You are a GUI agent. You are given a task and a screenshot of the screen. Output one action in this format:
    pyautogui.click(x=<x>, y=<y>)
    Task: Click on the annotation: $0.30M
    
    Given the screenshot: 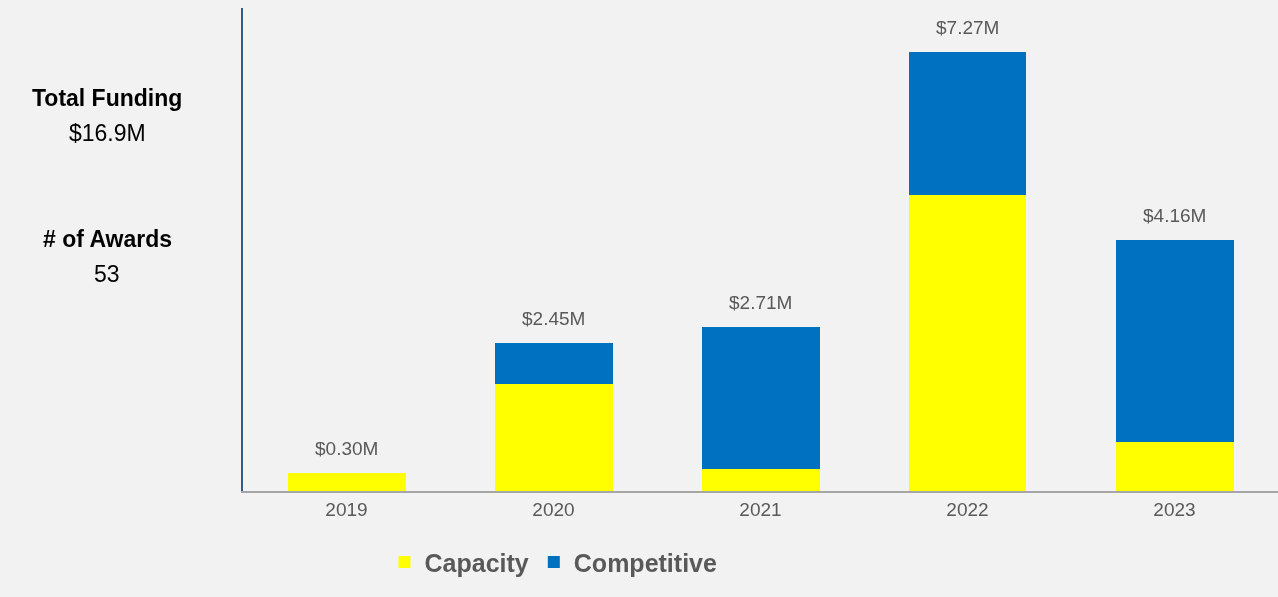 What is the action you would take?
    pyautogui.click(x=347, y=448)
    